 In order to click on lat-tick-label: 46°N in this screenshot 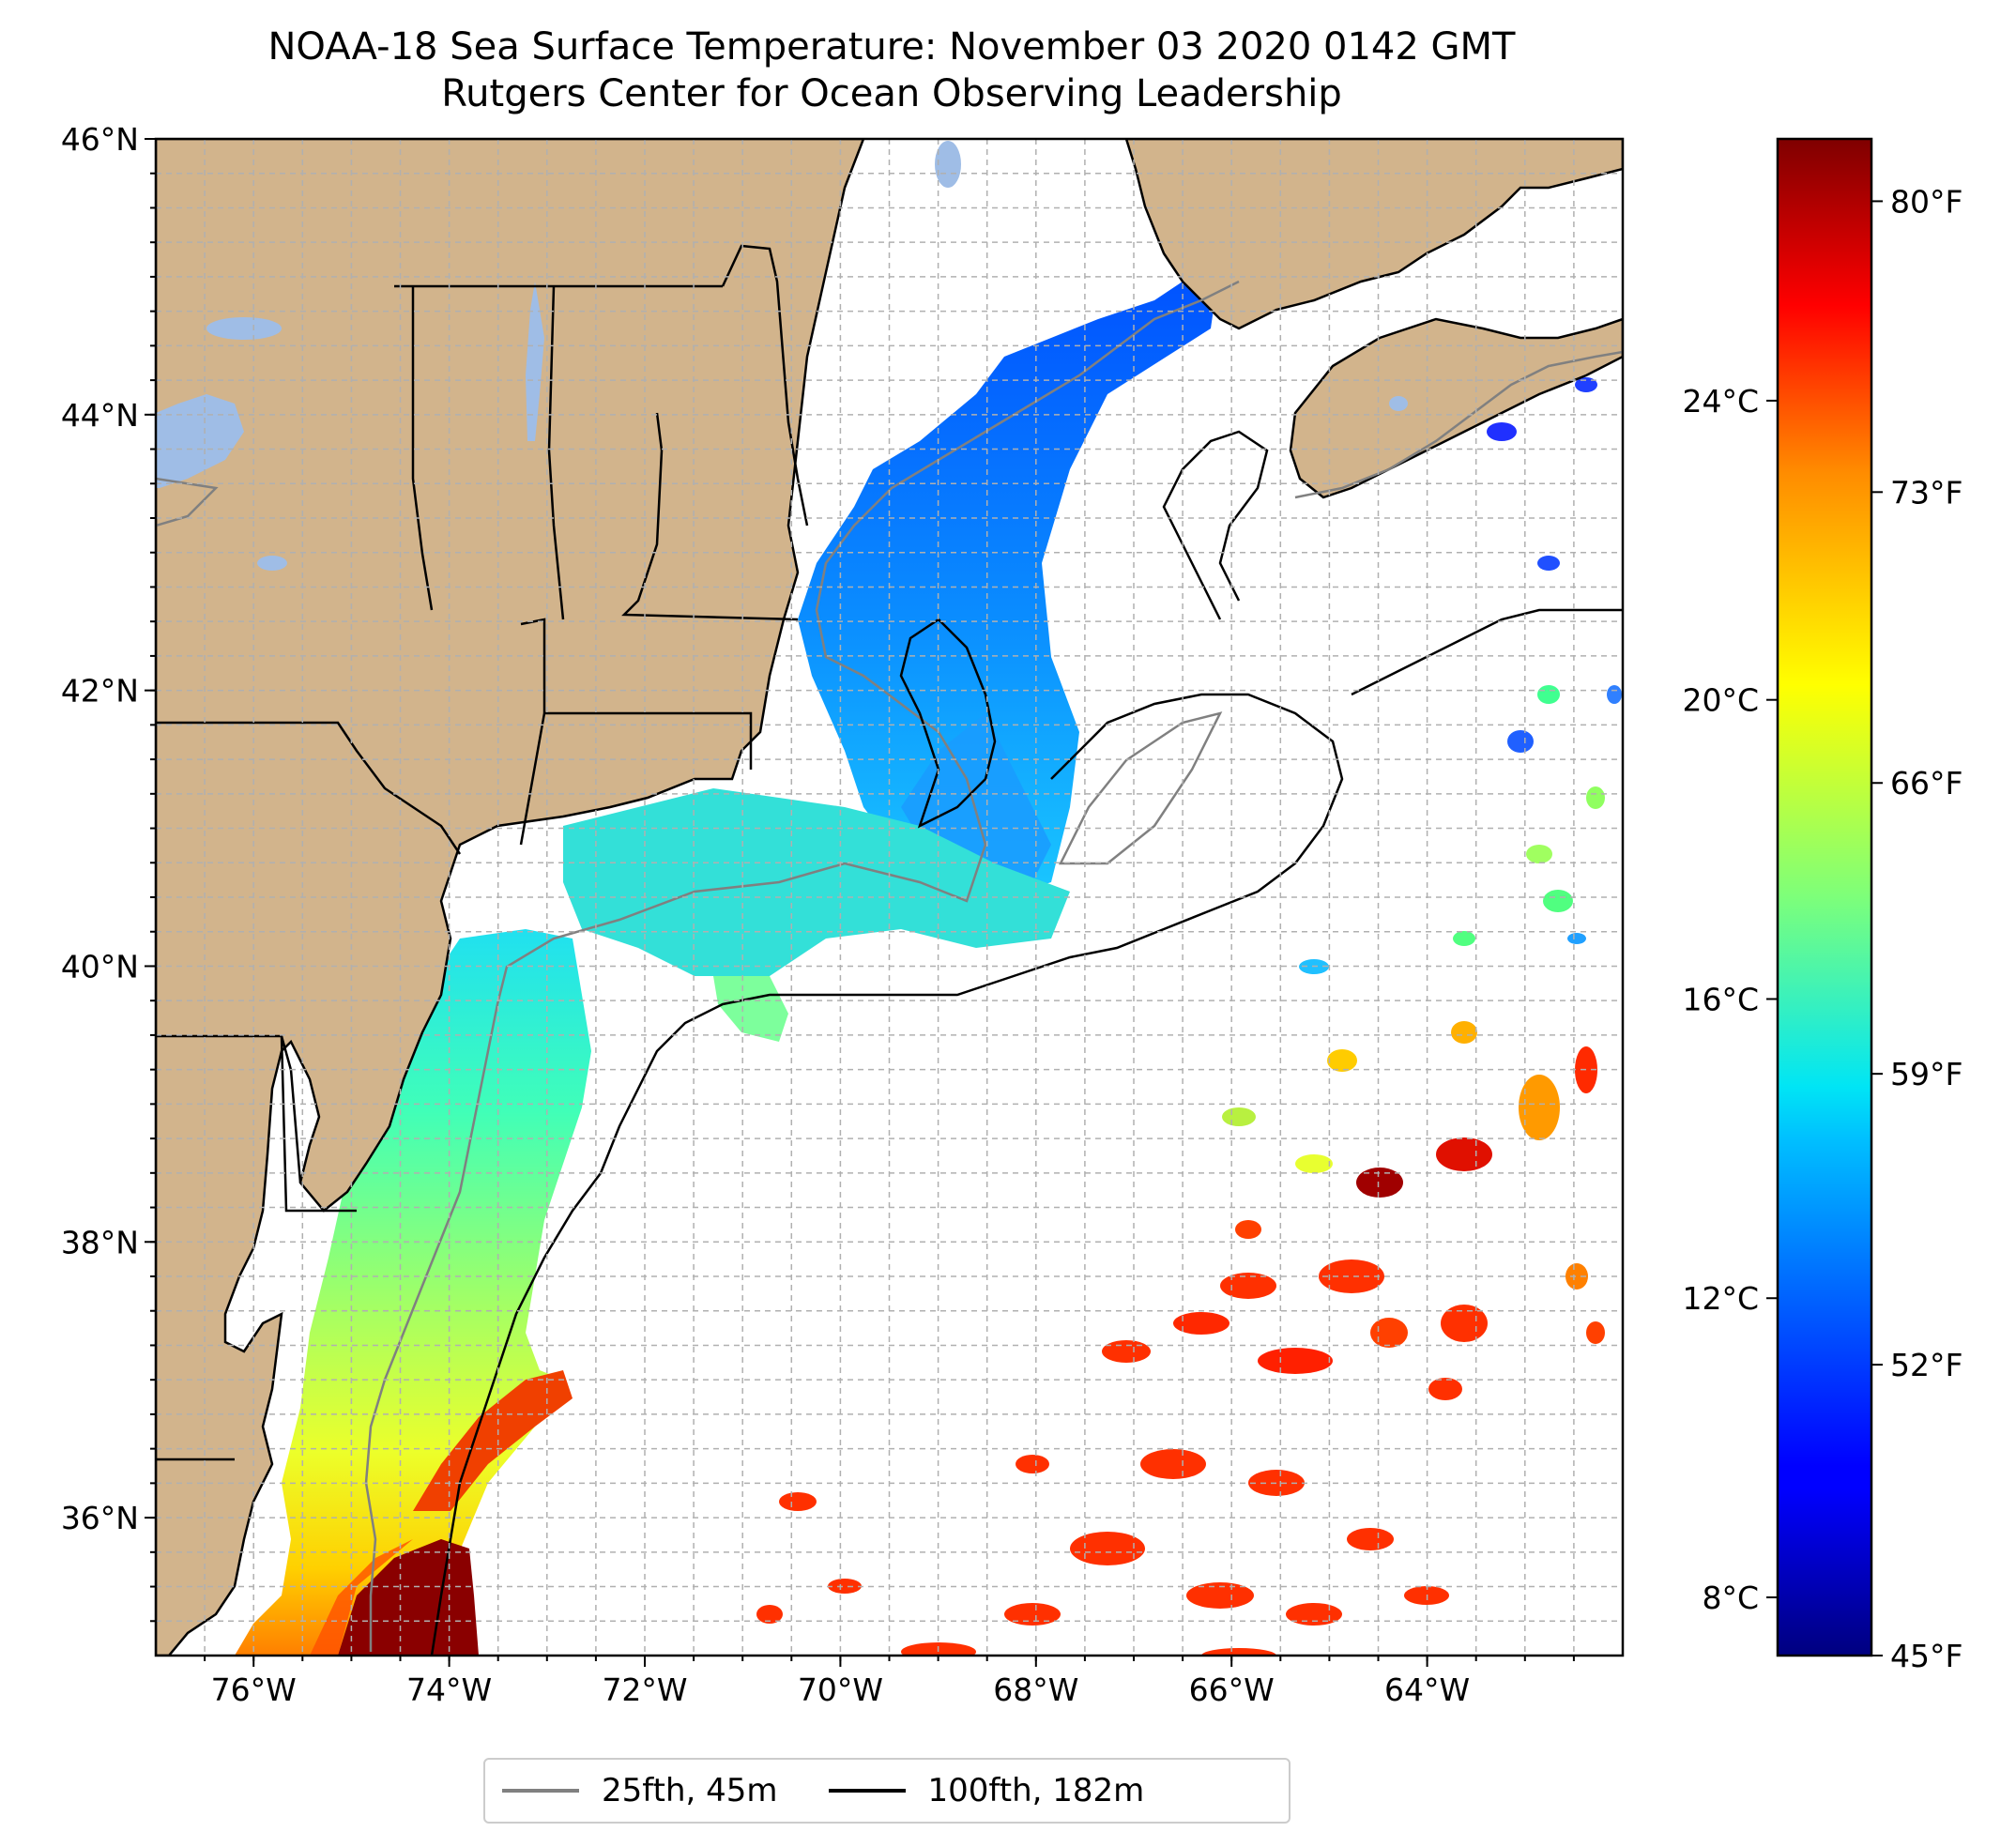, I will do `click(100, 139)`.